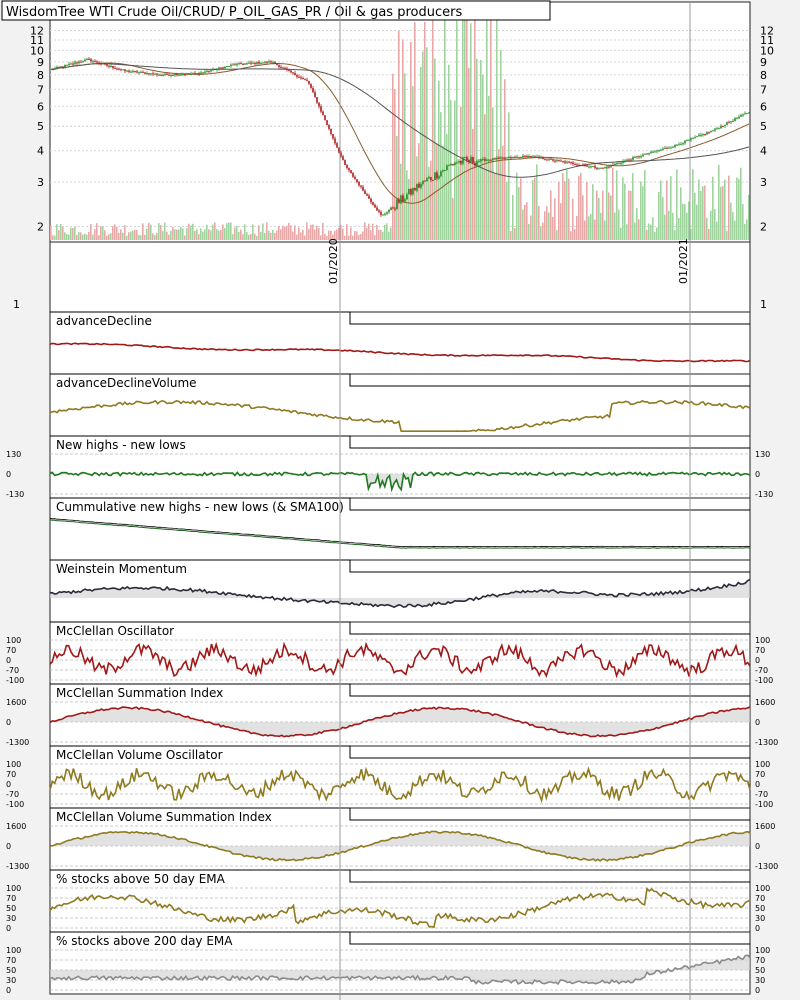  I want to click on panel-tick-right: 100, so click(762, 764).